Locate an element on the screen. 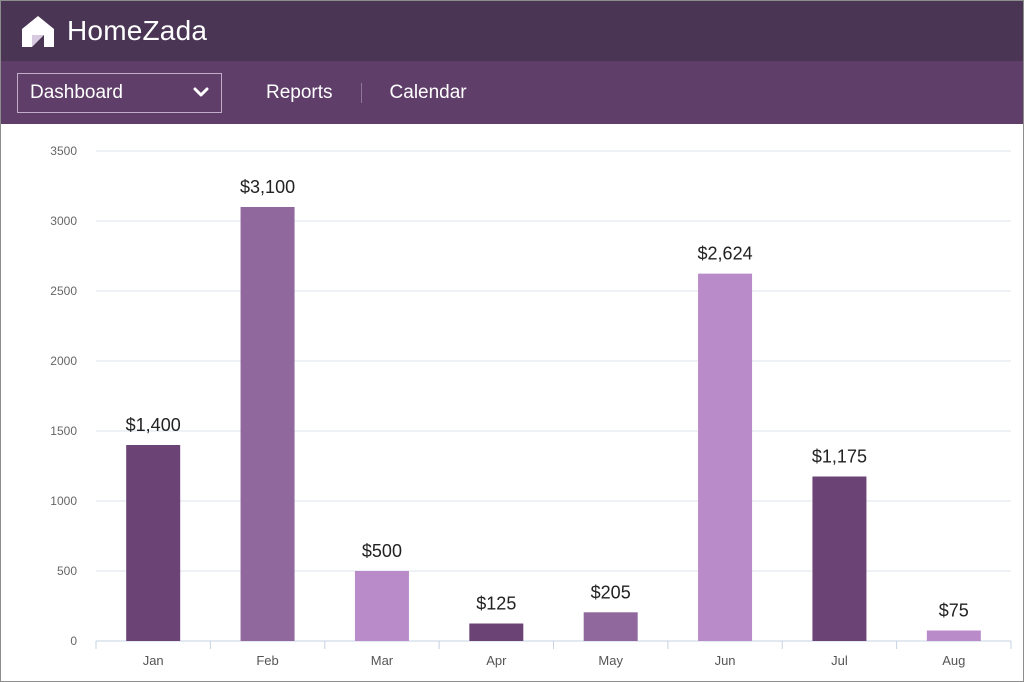 The image size is (1024, 682). y-tick-label: 500 is located at coordinates (67, 571).